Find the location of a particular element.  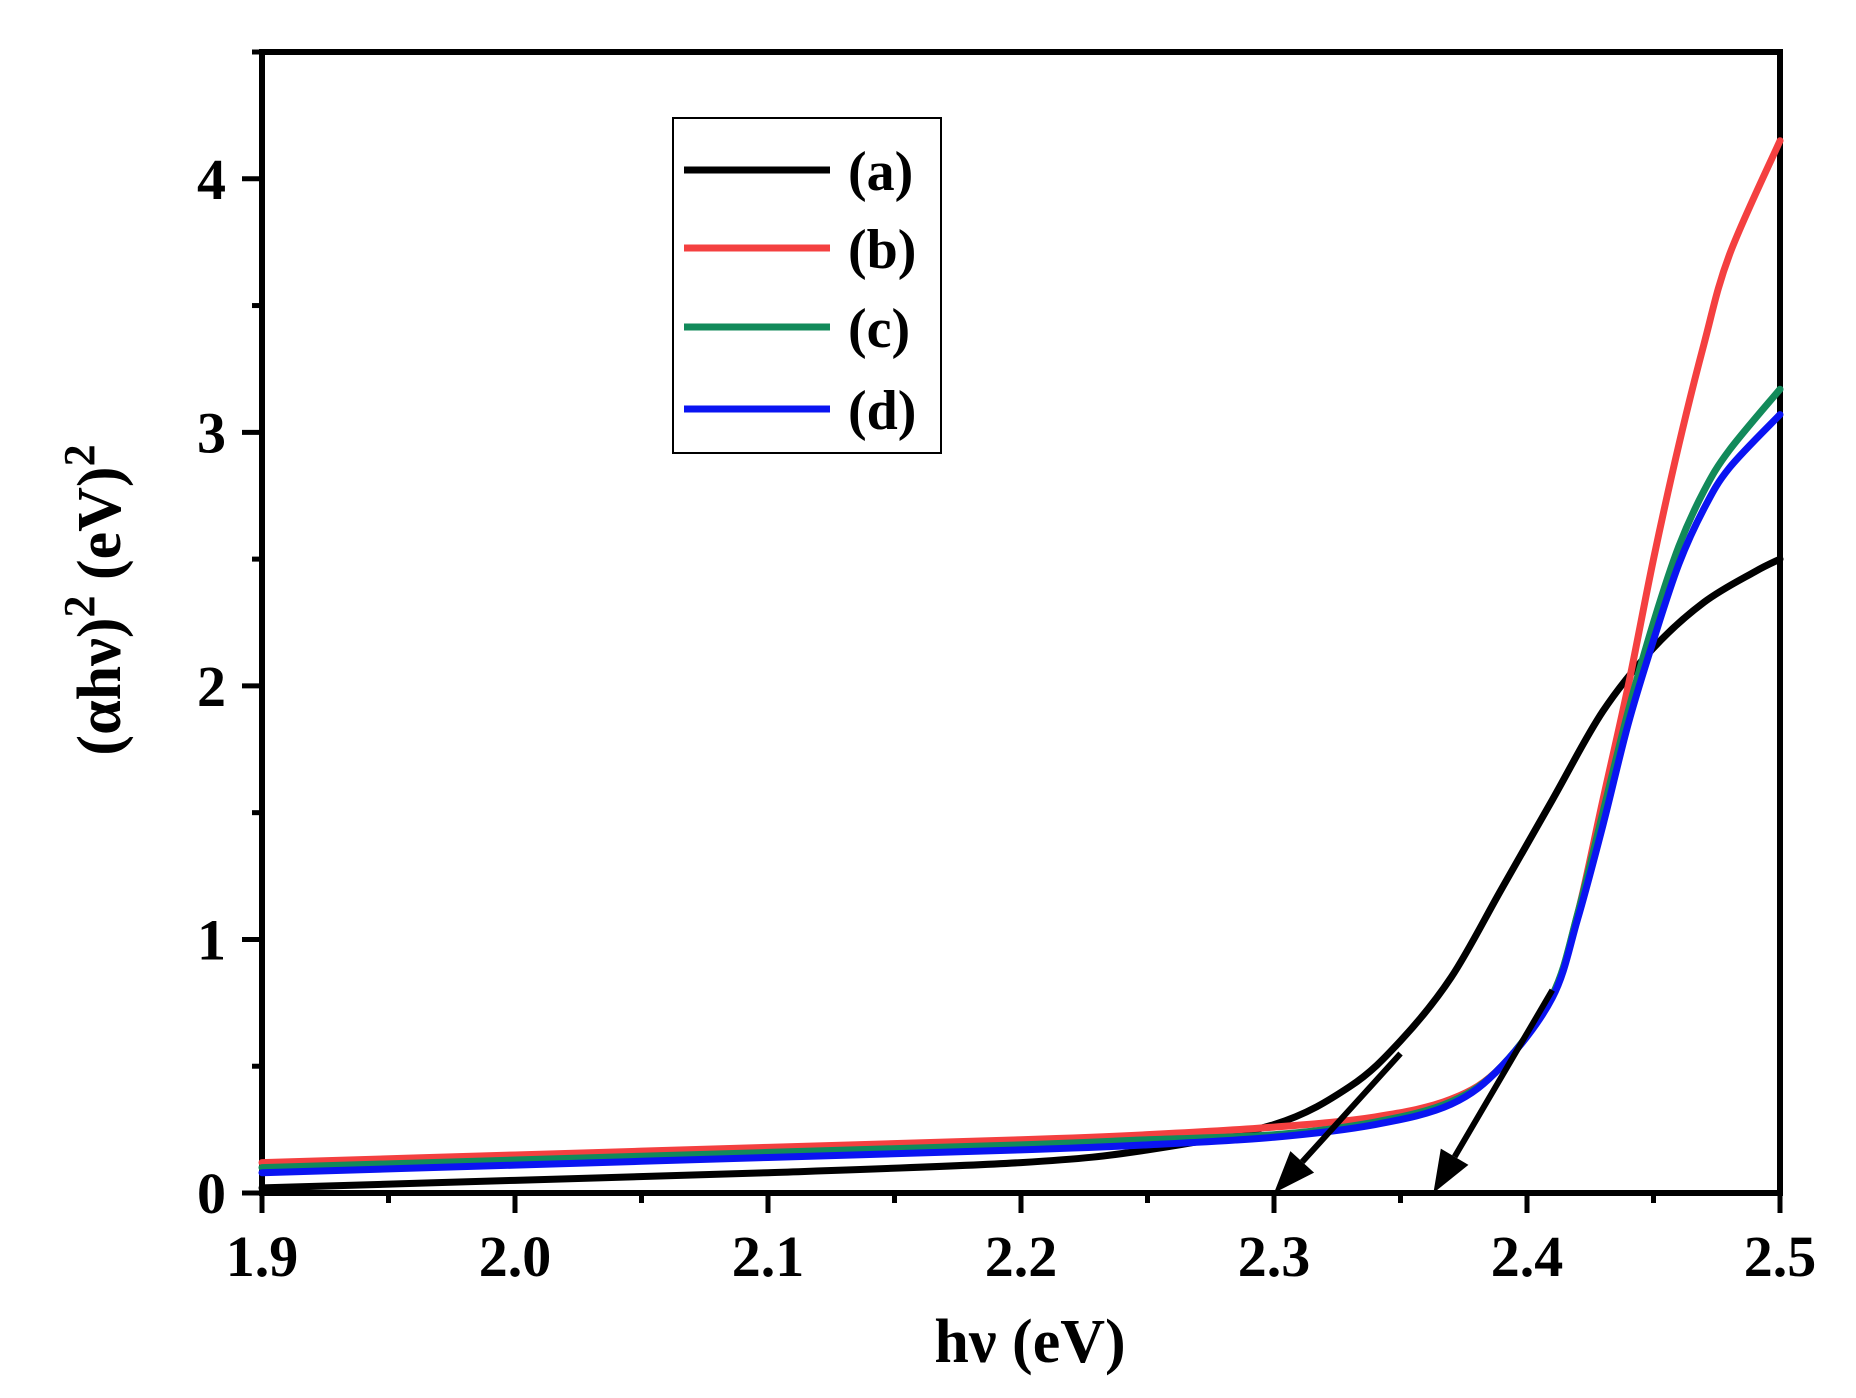

y-axis-title: (αhν)2 (eV)2 is located at coordinates (94, 599).